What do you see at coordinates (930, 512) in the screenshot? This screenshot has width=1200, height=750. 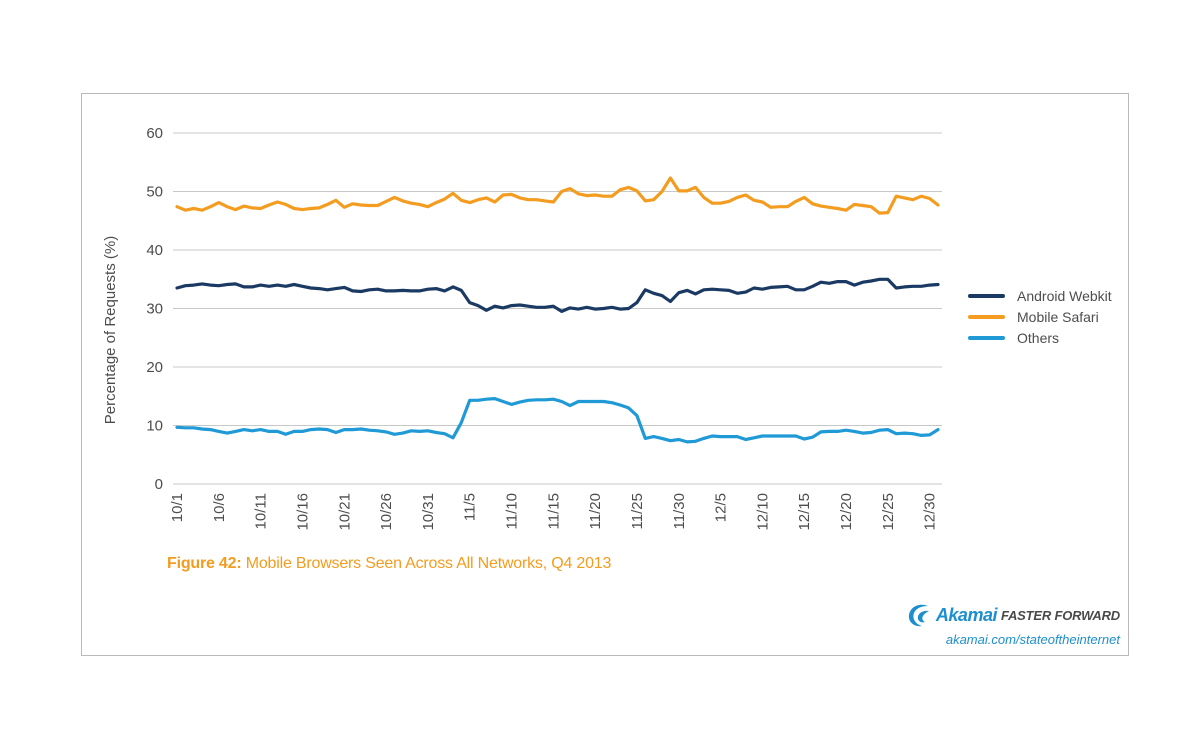 I see `x-tick-label: 12/30` at bounding box center [930, 512].